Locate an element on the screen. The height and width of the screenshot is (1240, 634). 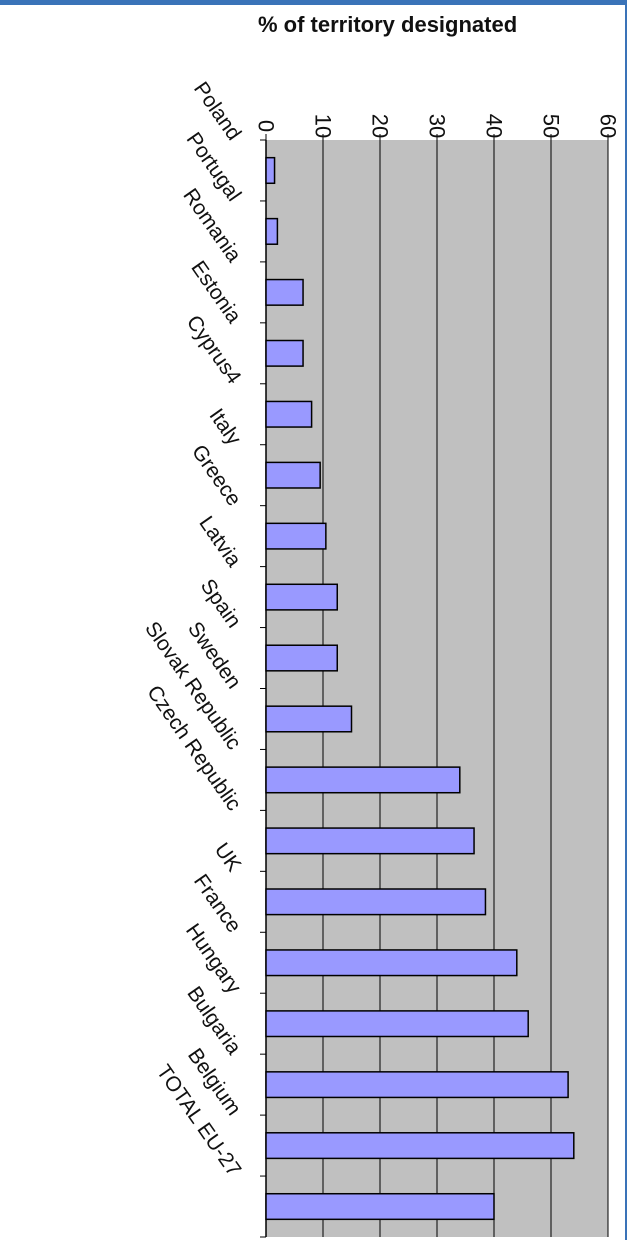
category-label: Cyprus4 is located at coordinates (214, 350).